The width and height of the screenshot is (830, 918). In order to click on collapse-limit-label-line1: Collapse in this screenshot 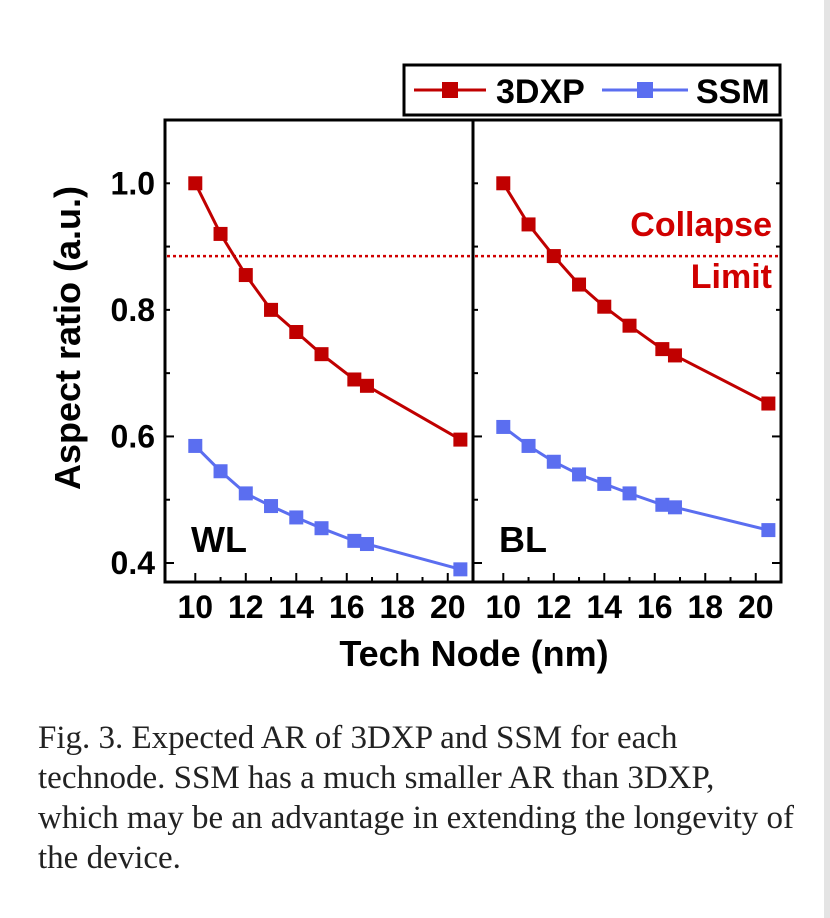, I will do `click(701, 225)`.